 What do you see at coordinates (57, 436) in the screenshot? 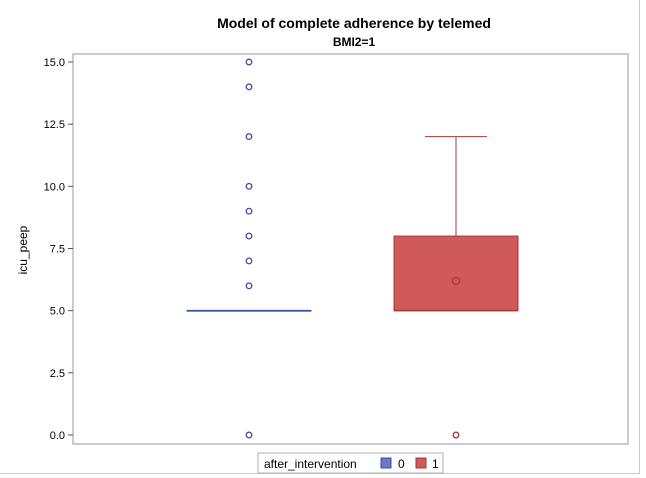
I see `y-tick-label: 0.0` at bounding box center [57, 436].